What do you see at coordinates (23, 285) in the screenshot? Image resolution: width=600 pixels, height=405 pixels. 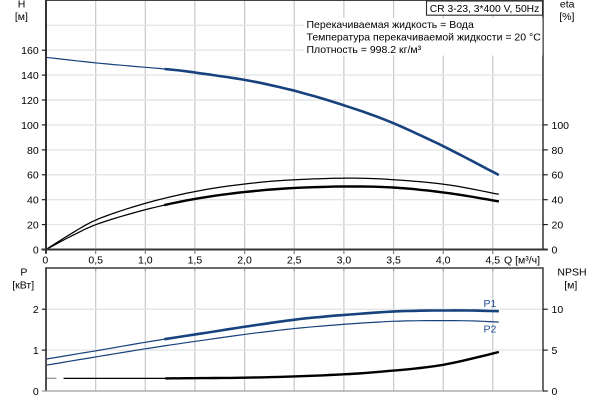 I see `svg-text: [кВт]` at bounding box center [23, 285].